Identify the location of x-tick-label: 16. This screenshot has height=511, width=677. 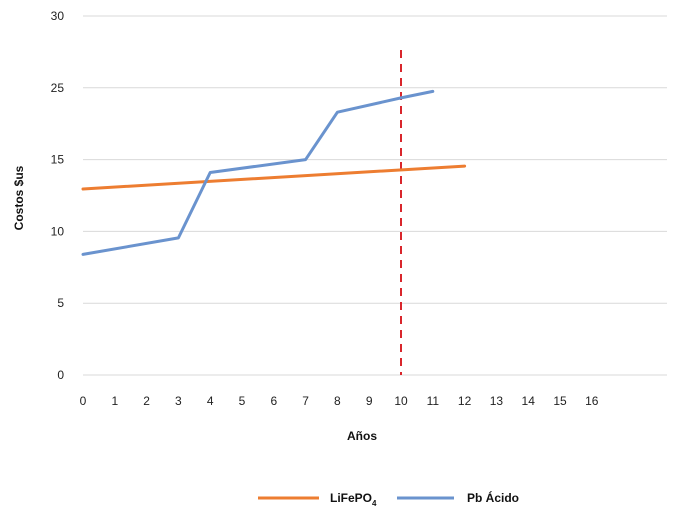
(592, 401).